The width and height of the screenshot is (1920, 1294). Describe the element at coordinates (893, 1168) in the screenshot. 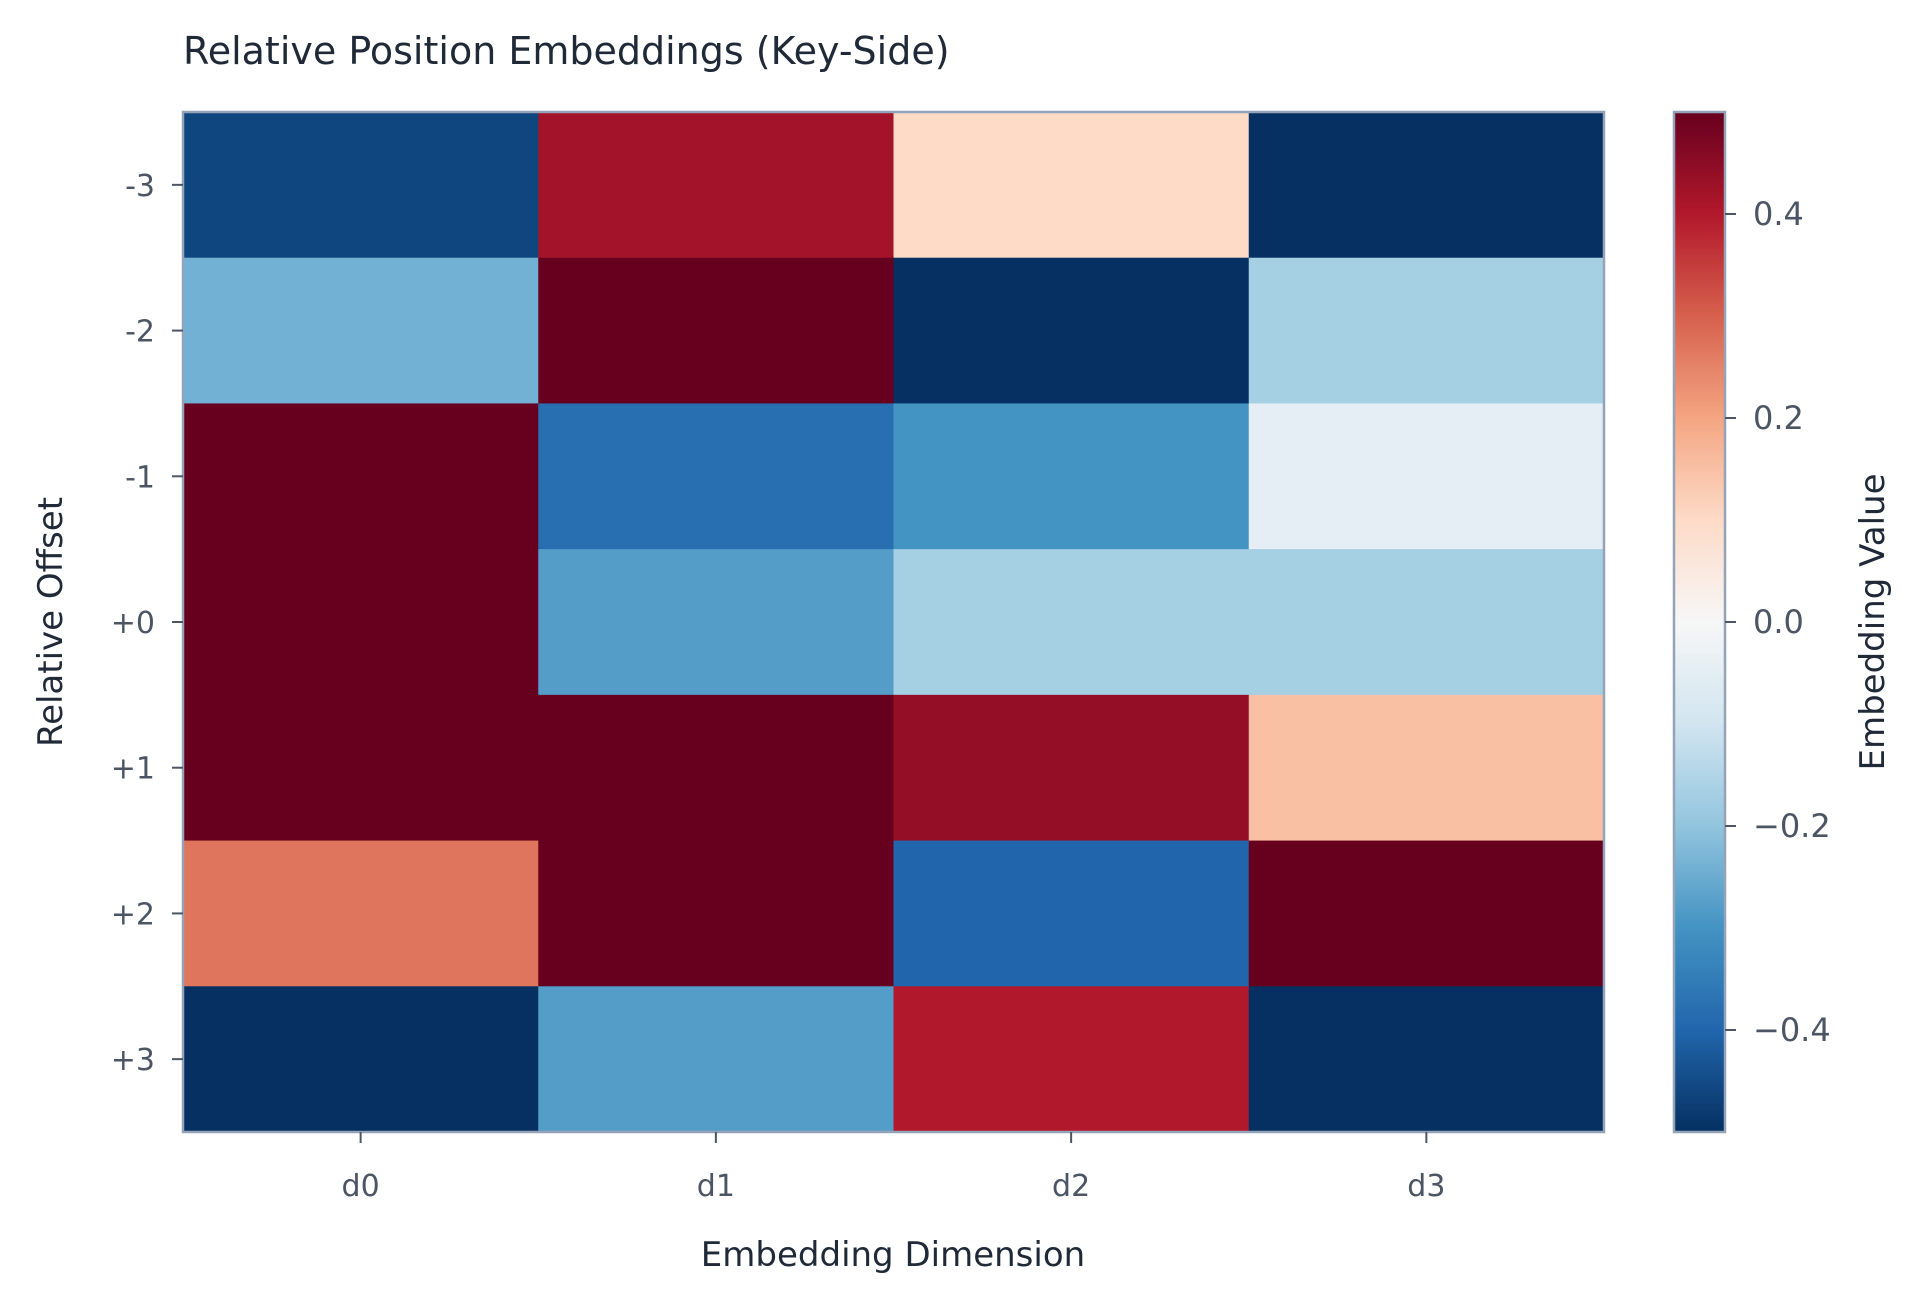

I see `x-axis: d0 d1 d2 d3` at that location.